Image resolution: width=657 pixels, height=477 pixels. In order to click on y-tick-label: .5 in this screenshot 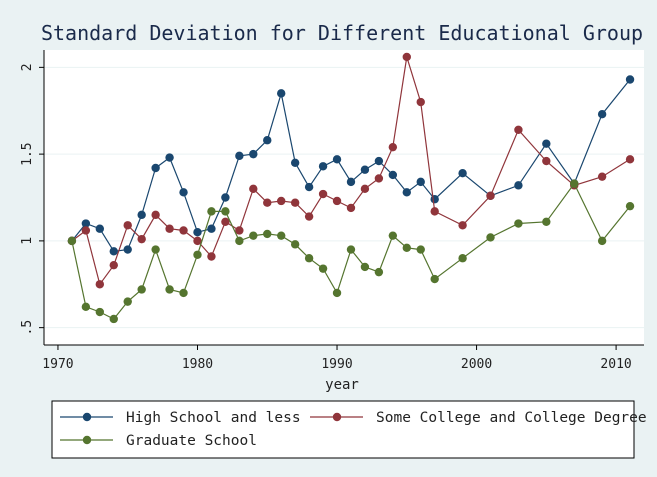, I will do `click(27, 328)`.